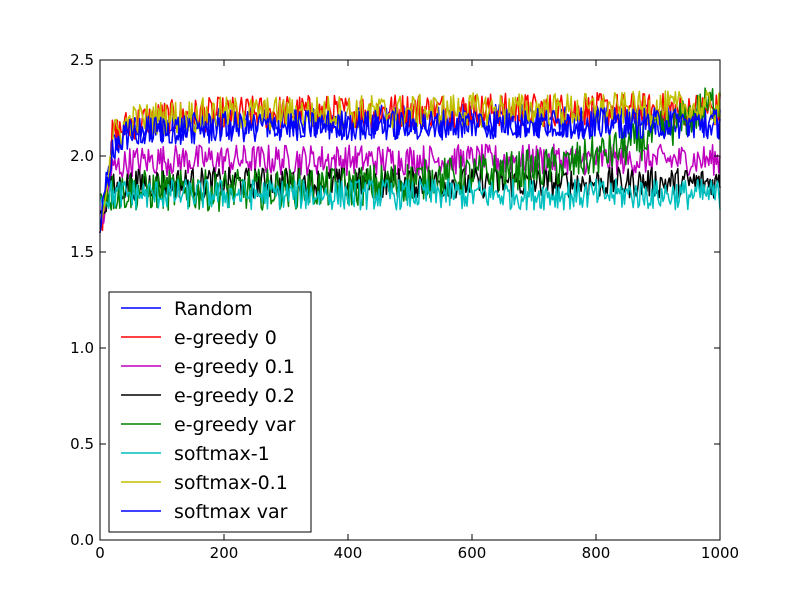 This screenshot has height=605, width=800. I want to click on legend-label: e-greedy 0.1, so click(234, 367).